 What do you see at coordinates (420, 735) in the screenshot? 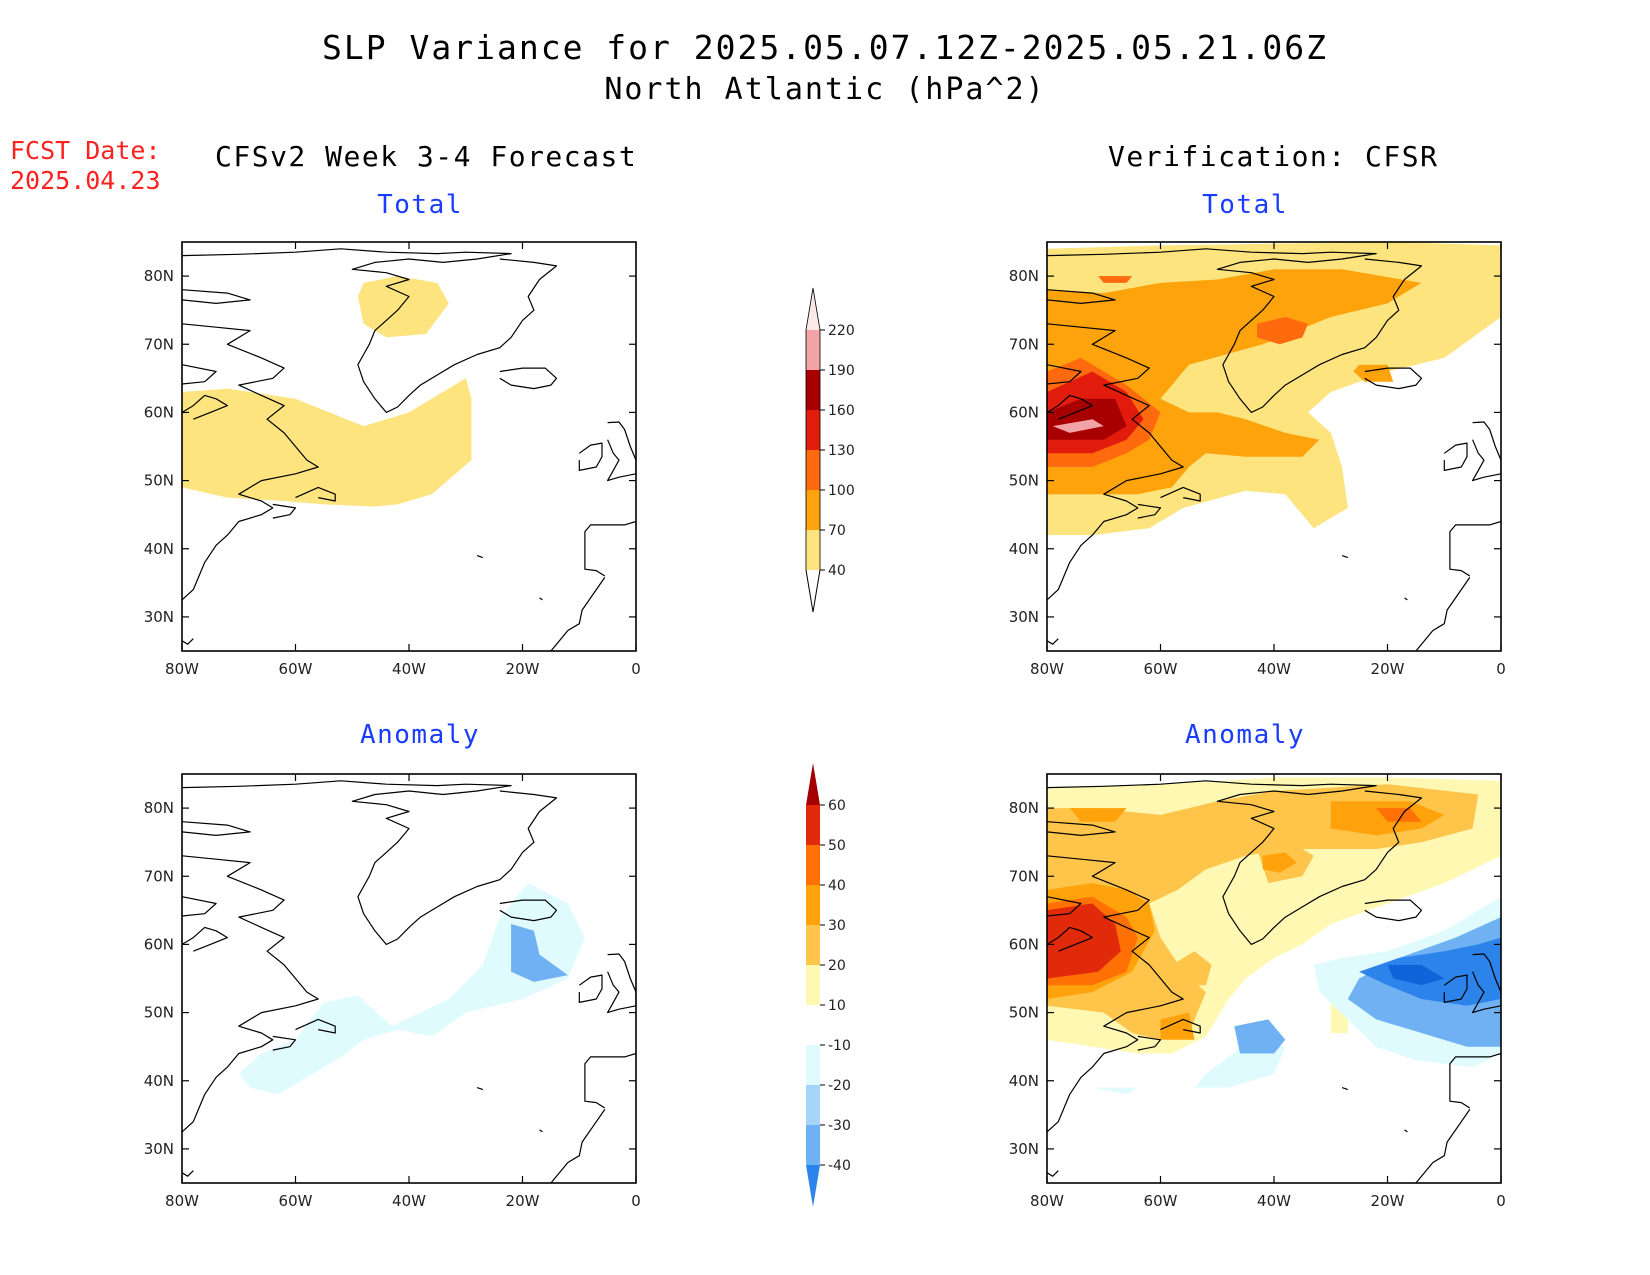
I see `forecast-anomaly-title: Anomaly` at bounding box center [420, 735].